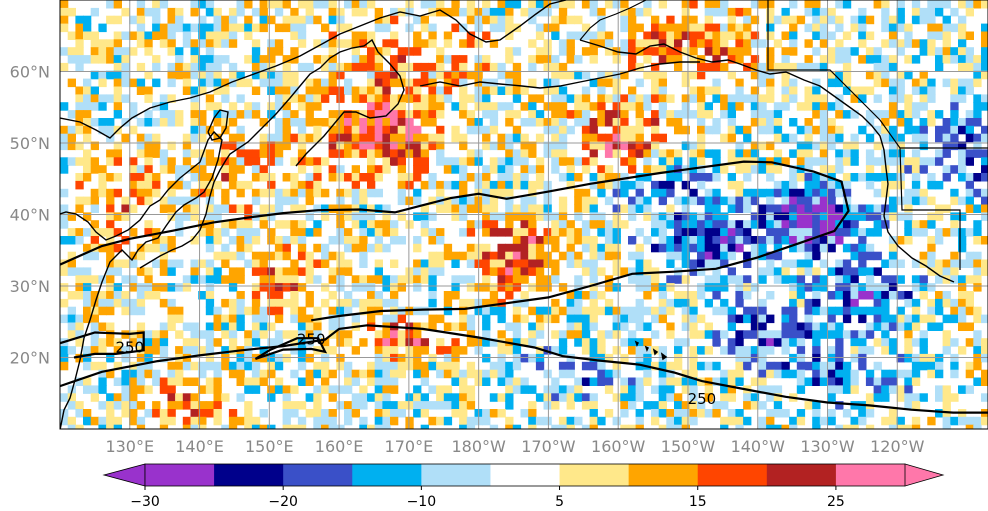 This screenshot has height=511, width=988. What do you see at coordinates (548, 446) in the screenshot?
I see `x-tick-label: 170°W` at bounding box center [548, 446].